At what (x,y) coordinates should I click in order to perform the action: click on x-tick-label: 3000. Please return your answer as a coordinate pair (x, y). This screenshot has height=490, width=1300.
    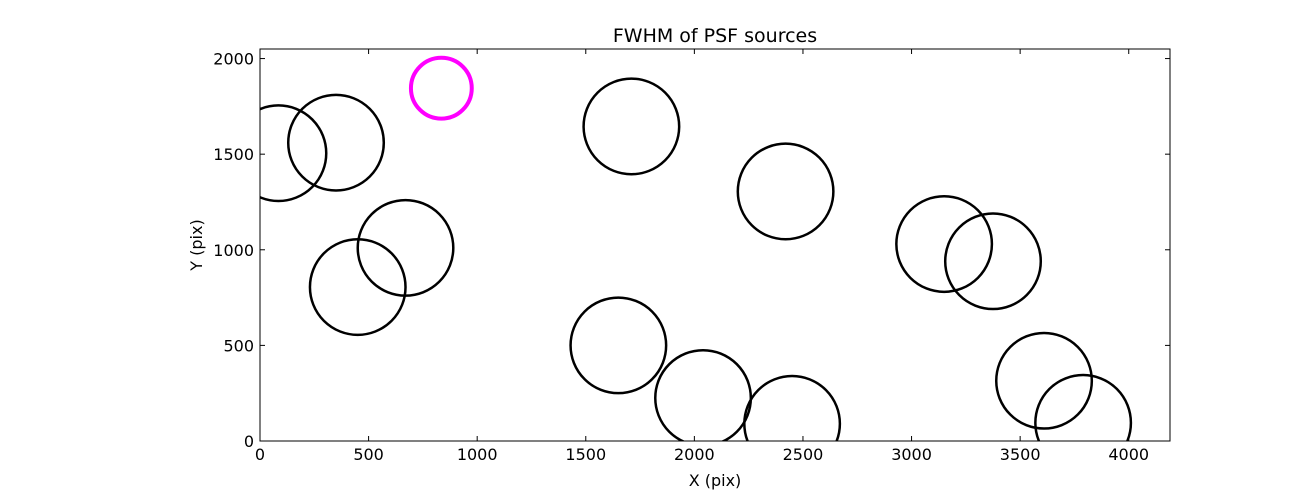
    Looking at the image, I should click on (911, 454).